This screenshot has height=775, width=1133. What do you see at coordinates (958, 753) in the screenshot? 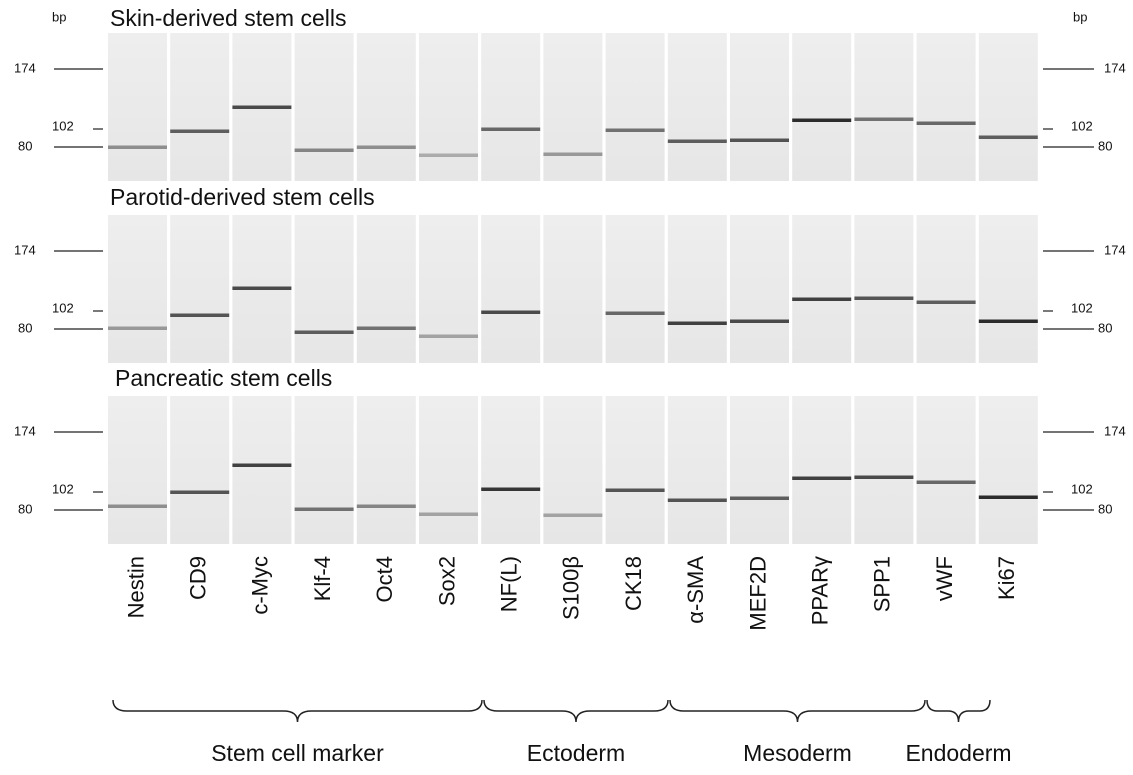
I see `group-label: Endoderm` at bounding box center [958, 753].